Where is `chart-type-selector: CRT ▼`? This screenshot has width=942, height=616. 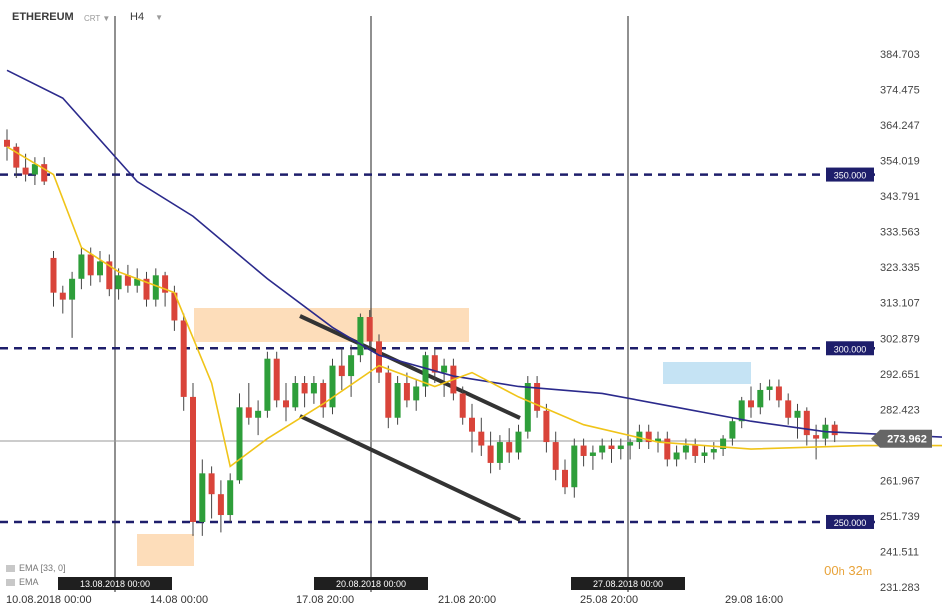 chart-type-selector: CRT ▼ is located at coordinates (97, 18).